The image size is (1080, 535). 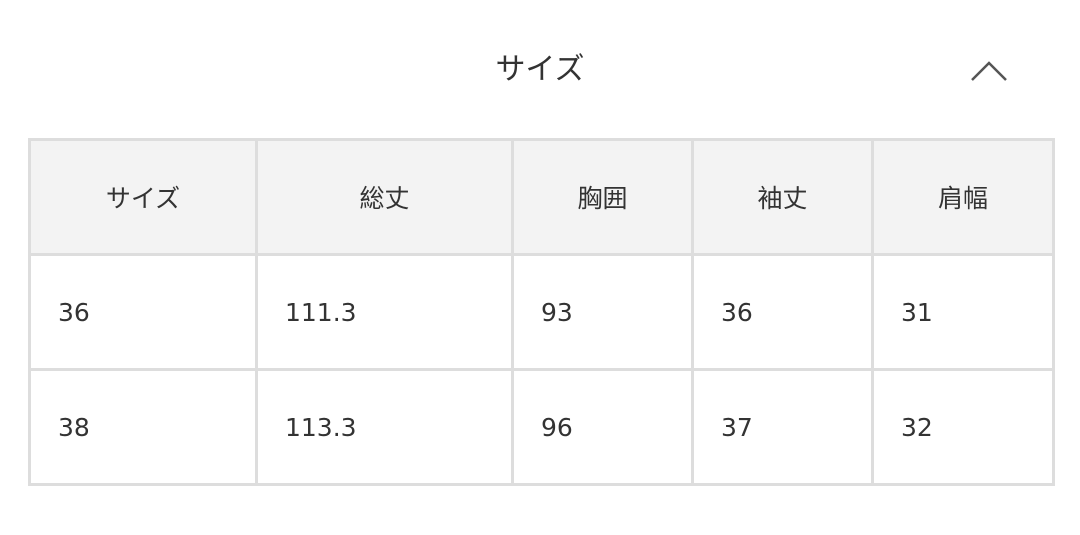 What do you see at coordinates (989, 70) in the screenshot?
I see `chevron-up-icon` at bounding box center [989, 70].